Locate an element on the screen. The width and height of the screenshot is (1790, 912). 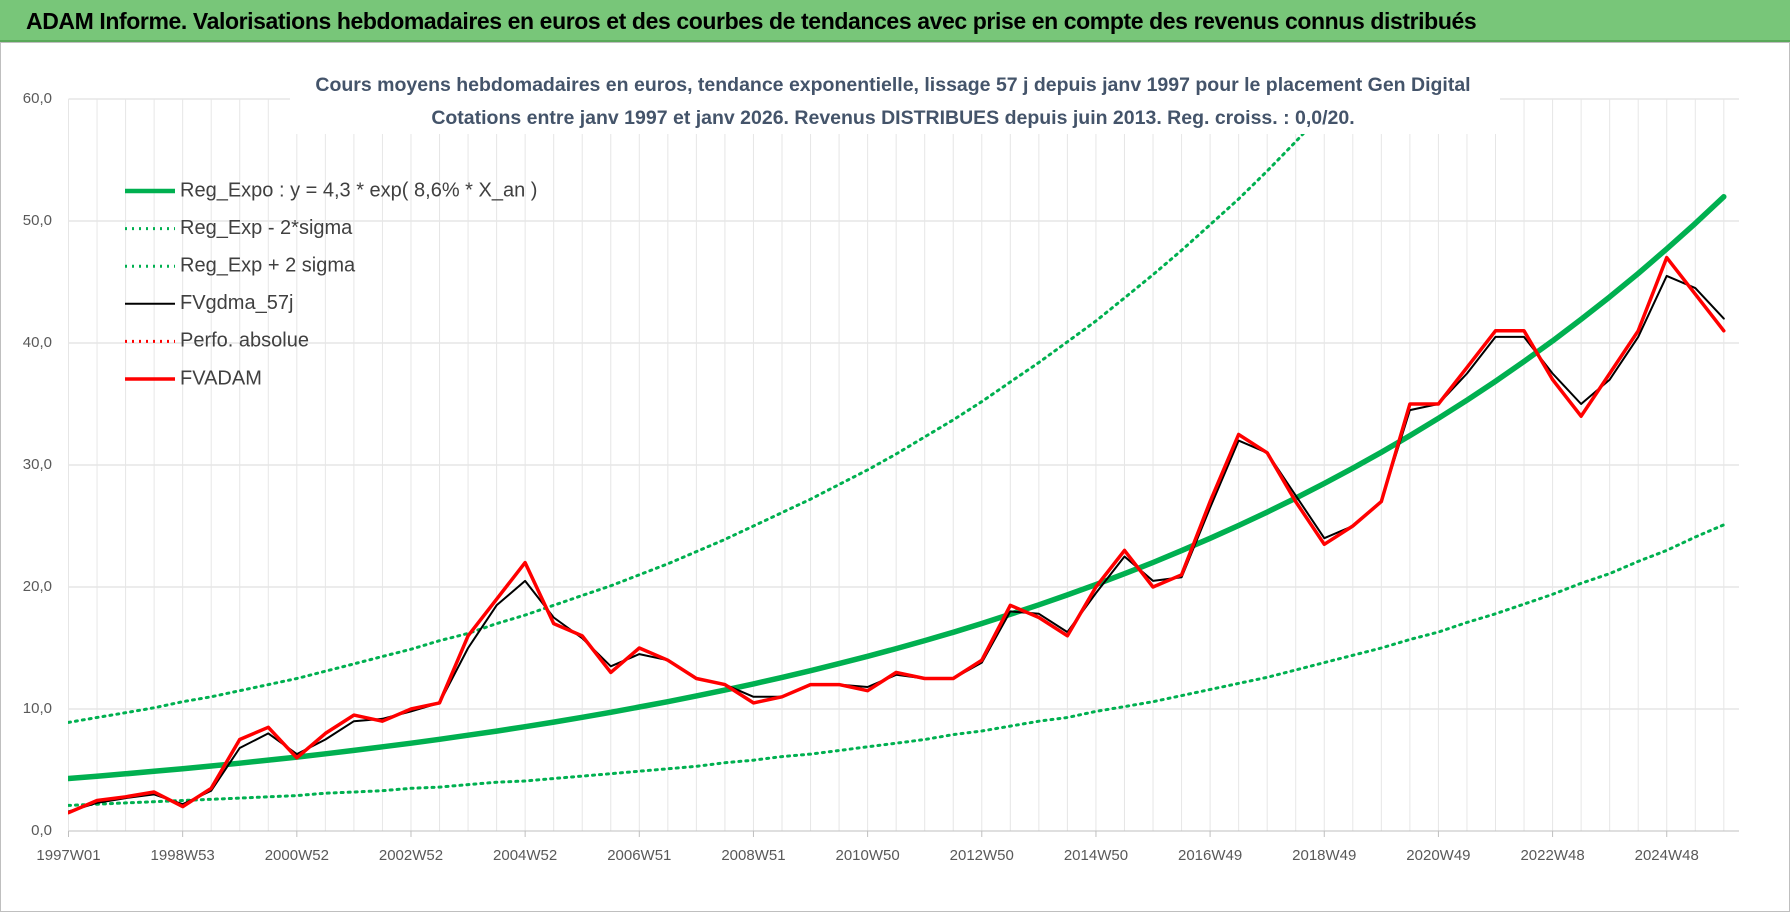
y-tick-label: 50,0 is located at coordinates (37, 220).